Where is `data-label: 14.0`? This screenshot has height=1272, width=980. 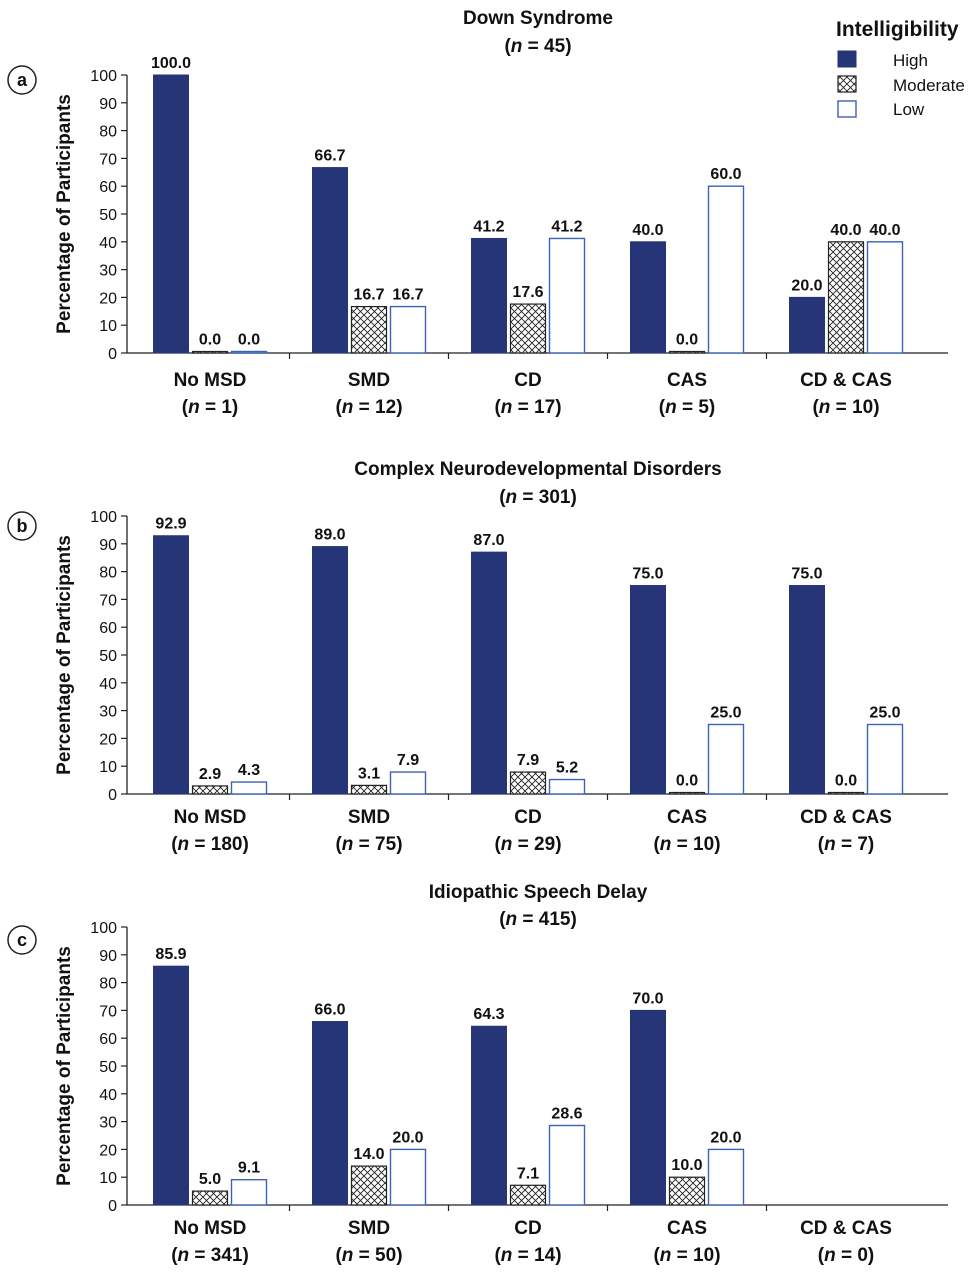 data-label: 14.0 is located at coordinates (368, 1154).